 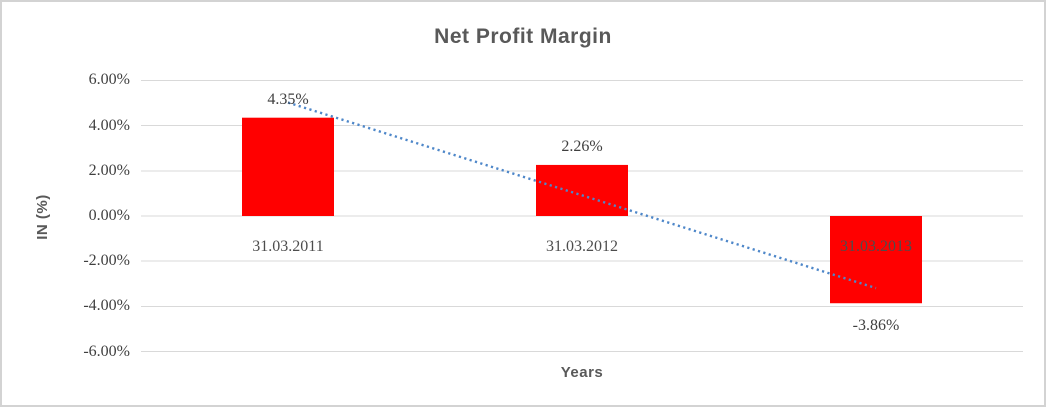 What do you see at coordinates (288, 166) in the screenshot?
I see `bar-31.03.2011` at bounding box center [288, 166].